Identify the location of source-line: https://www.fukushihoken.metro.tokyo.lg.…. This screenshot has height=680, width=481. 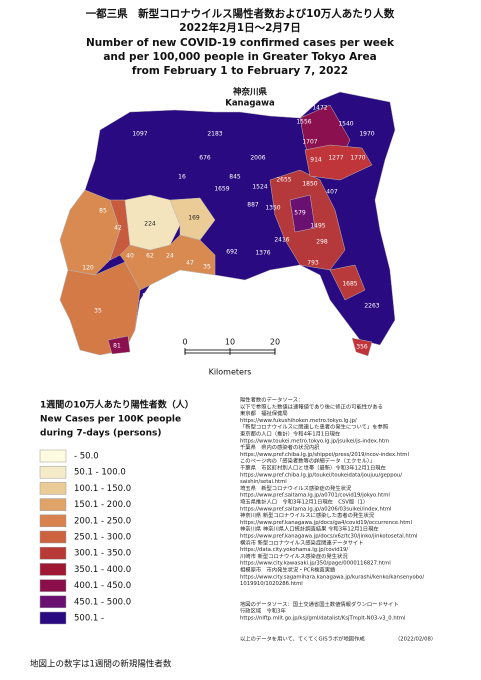
(298, 421).